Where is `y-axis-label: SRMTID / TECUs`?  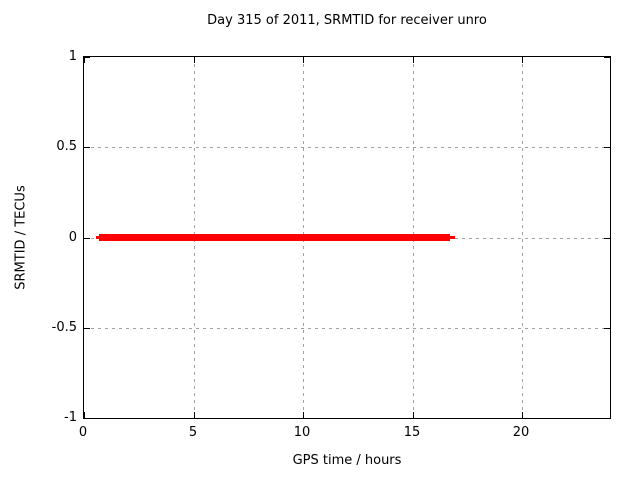
y-axis-label: SRMTID / TECUs is located at coordinates (21, 237).